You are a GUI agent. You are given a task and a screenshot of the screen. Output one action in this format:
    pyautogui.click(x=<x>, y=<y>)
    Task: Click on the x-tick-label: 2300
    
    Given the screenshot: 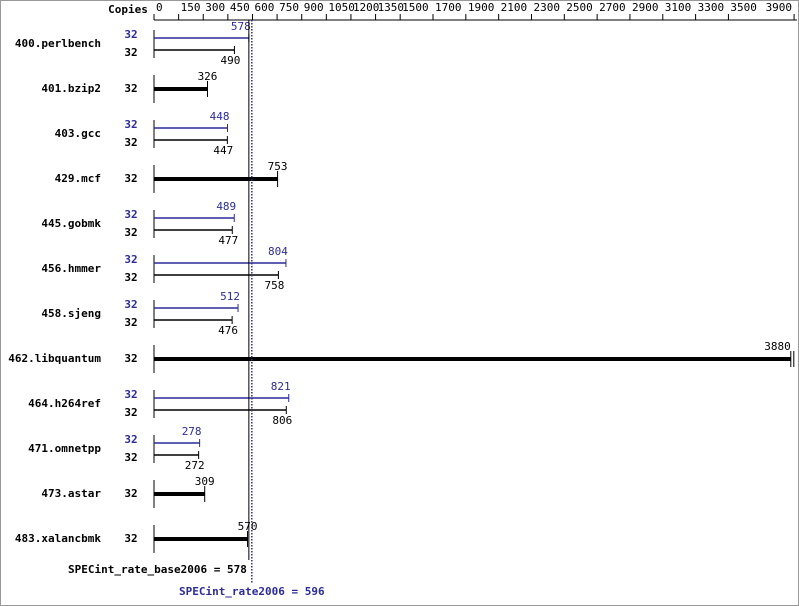 What is the action you would take?
    pyautogui.click(x=546, y=7)
    